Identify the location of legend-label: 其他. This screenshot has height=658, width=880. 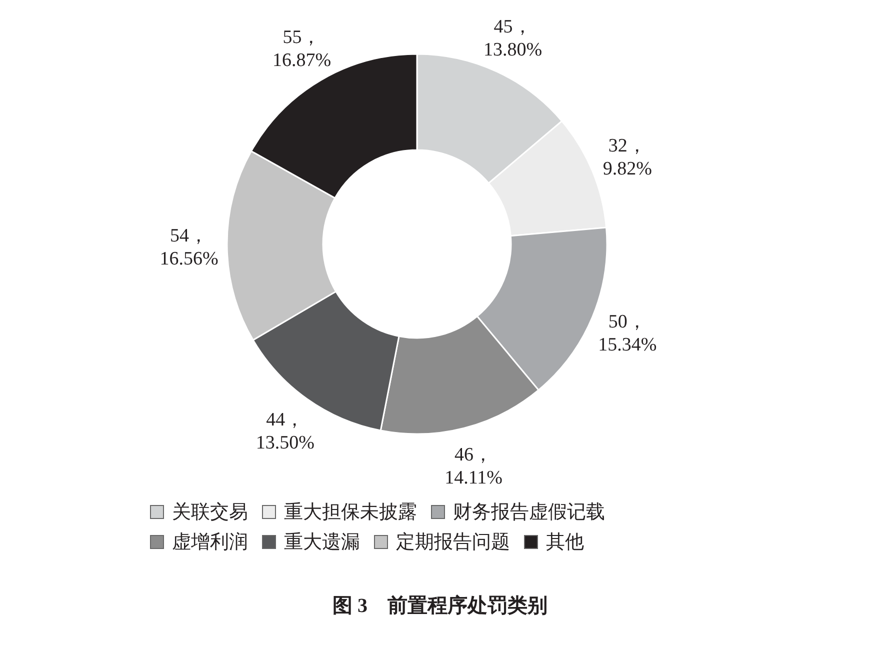
(565, 543).